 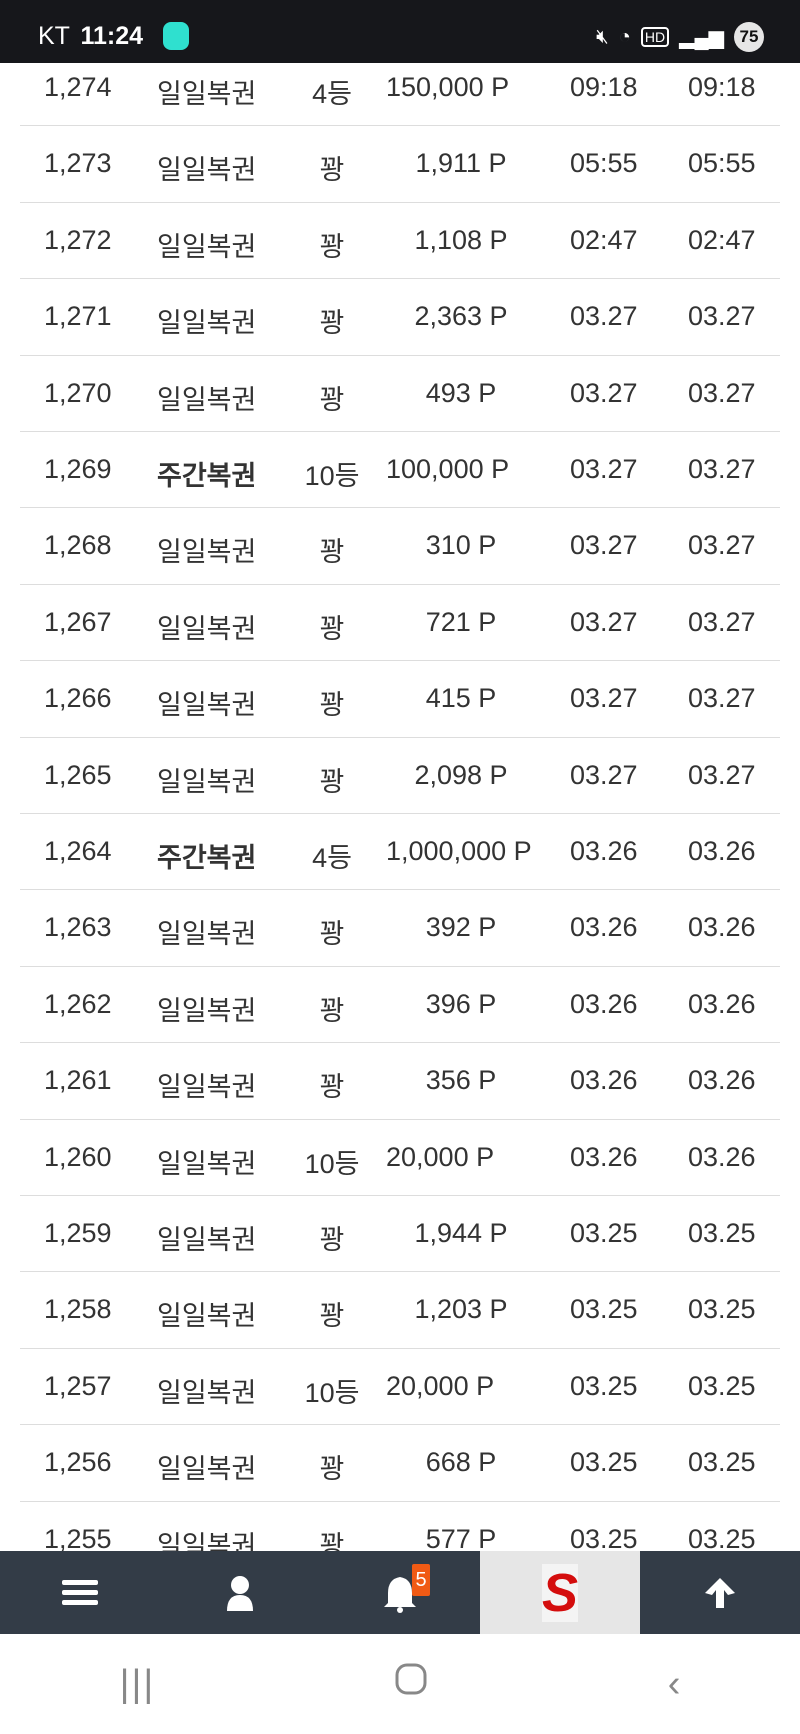 I want to click on table-row: 1,260 일일복권 10등 20,000 P 03.26 03.26, so click(x=400, y=1158).